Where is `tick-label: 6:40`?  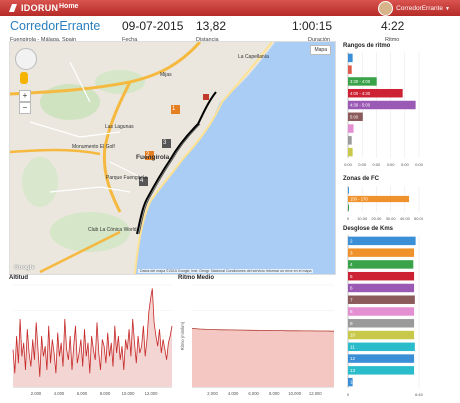 tick-label: 6:40 is located at coordinates (419, 394).